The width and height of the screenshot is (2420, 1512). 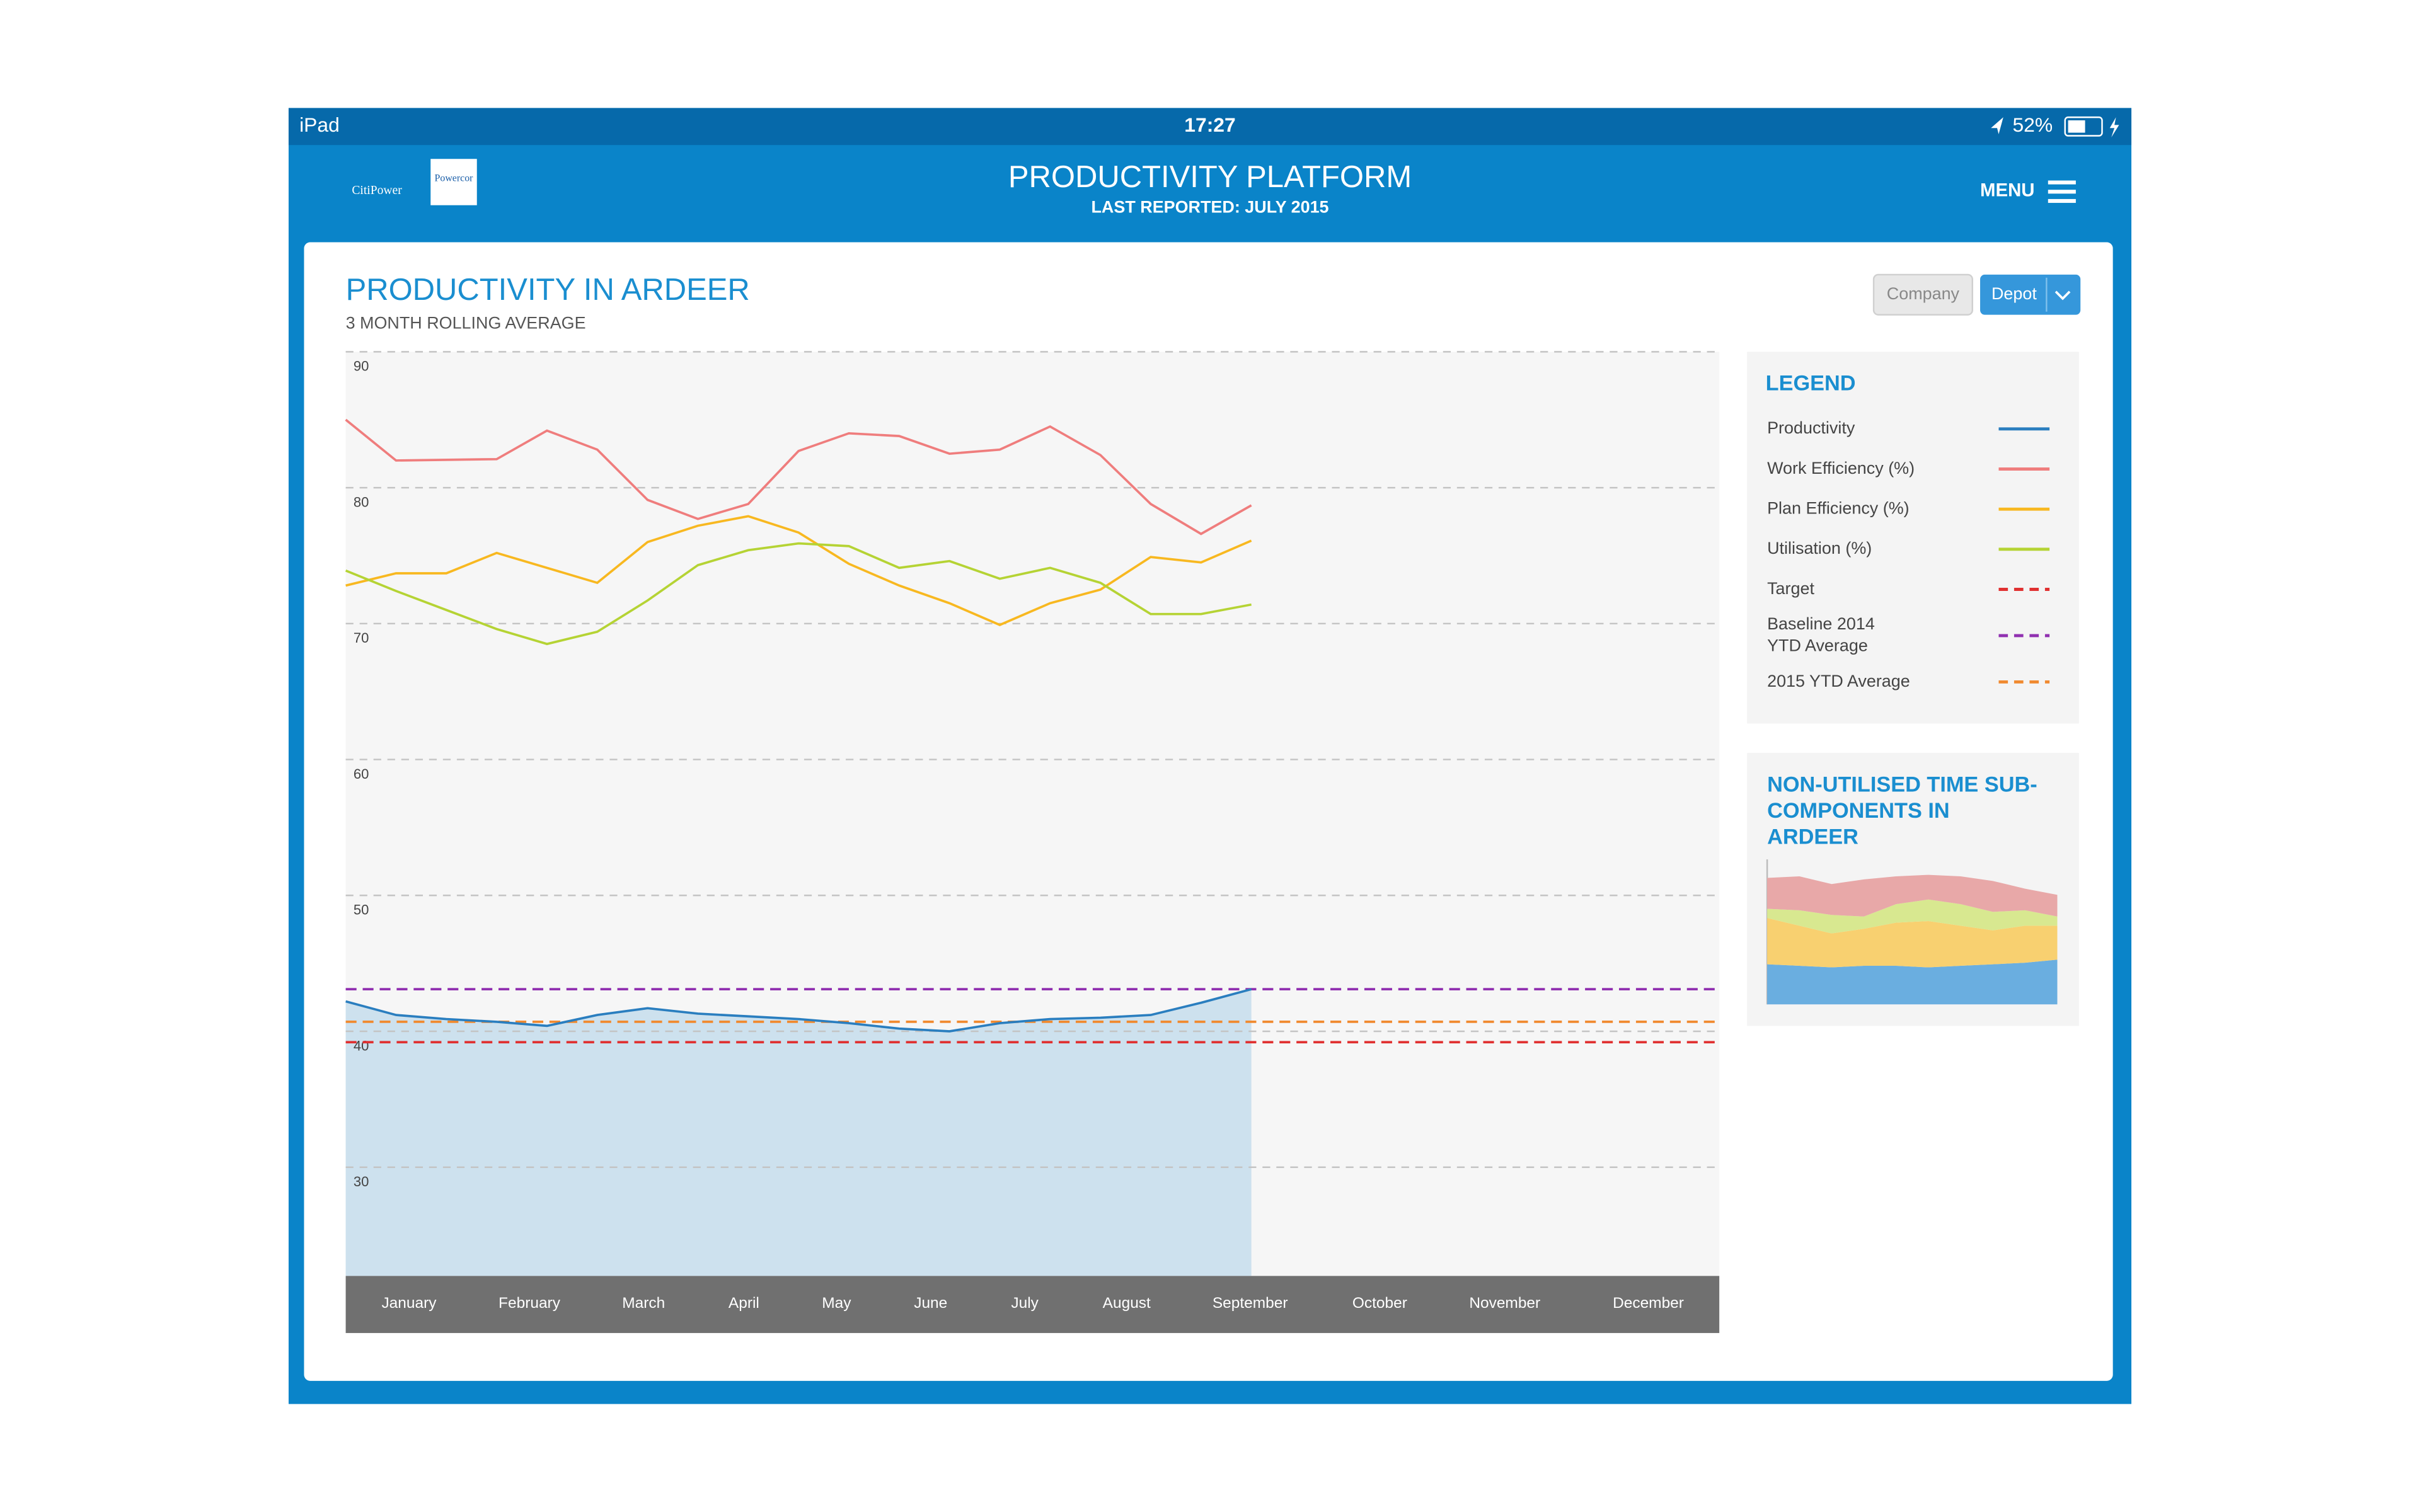 I want to click on clock: 17:27, so click(x=1210, y=124).